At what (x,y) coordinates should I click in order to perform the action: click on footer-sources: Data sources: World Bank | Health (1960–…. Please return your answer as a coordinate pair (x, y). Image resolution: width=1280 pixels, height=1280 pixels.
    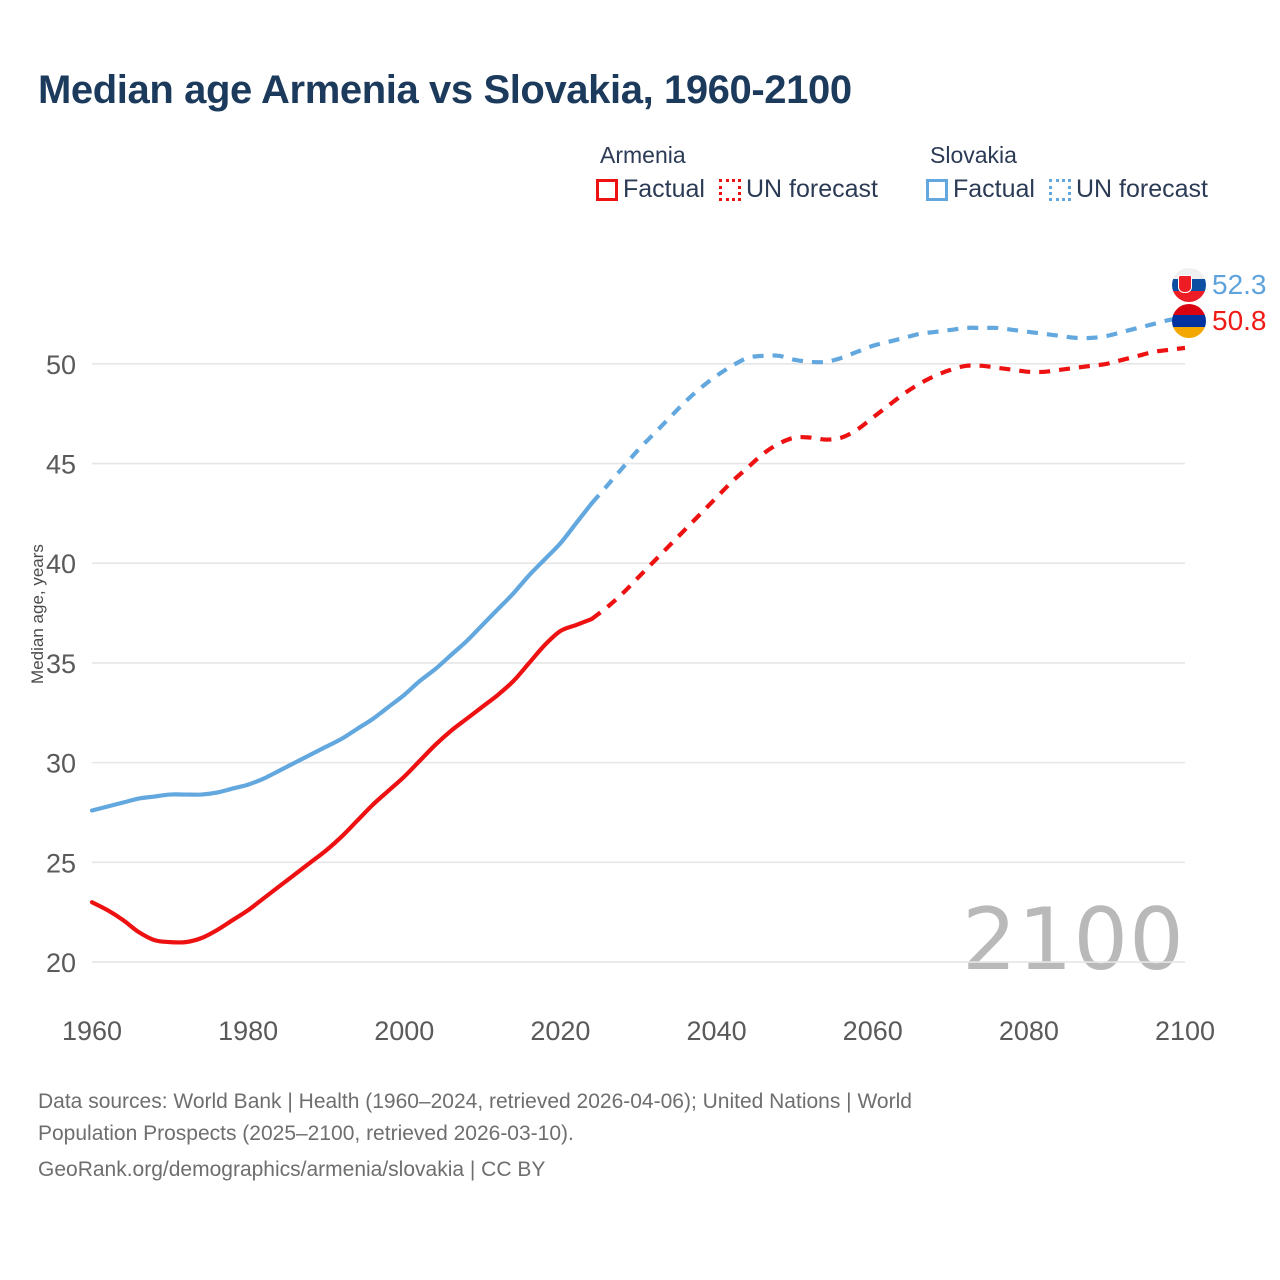
    Looking at the image, I should click on (638, 1136).